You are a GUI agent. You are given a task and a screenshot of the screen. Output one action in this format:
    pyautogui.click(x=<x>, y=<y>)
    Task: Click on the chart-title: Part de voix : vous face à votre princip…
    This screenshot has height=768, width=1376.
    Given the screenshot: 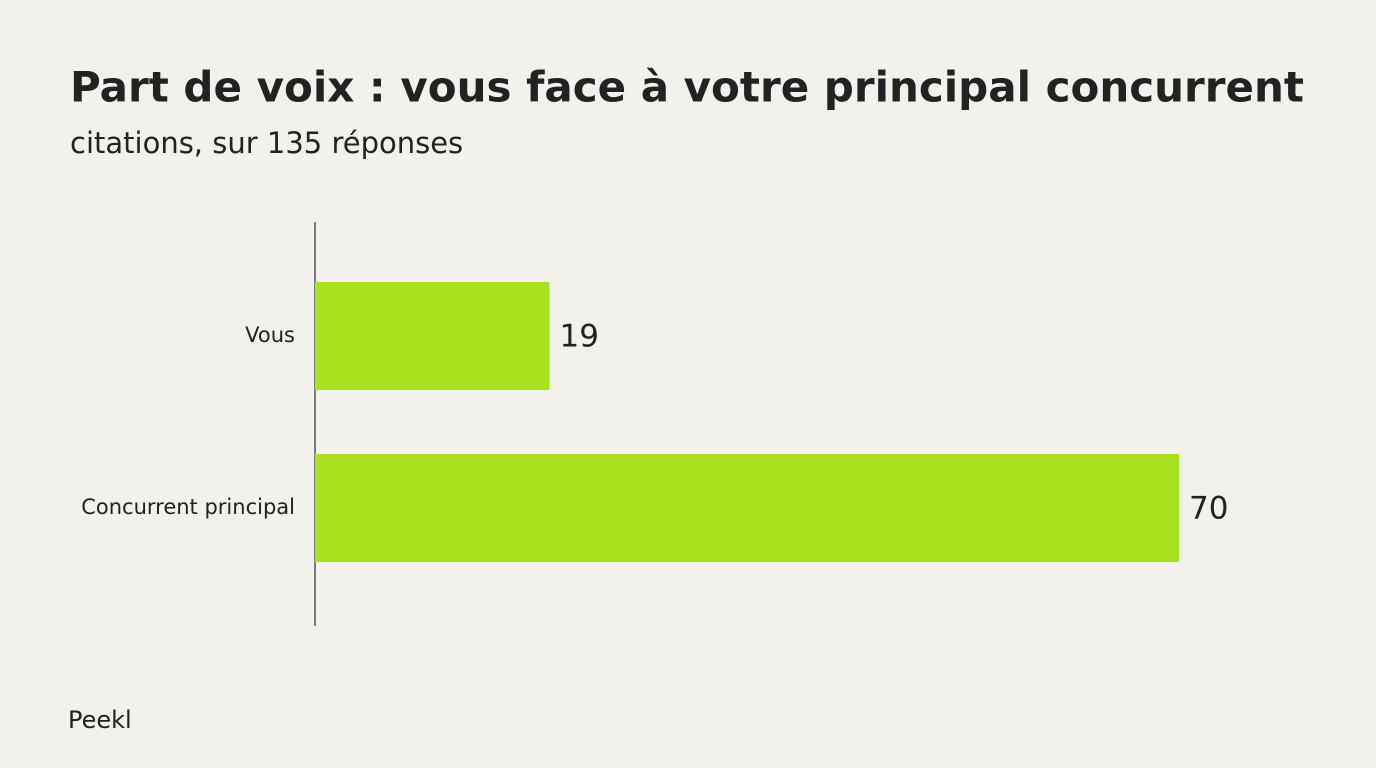 What is the action you would take?
    pyautogui.click(x=687, y=87)
    